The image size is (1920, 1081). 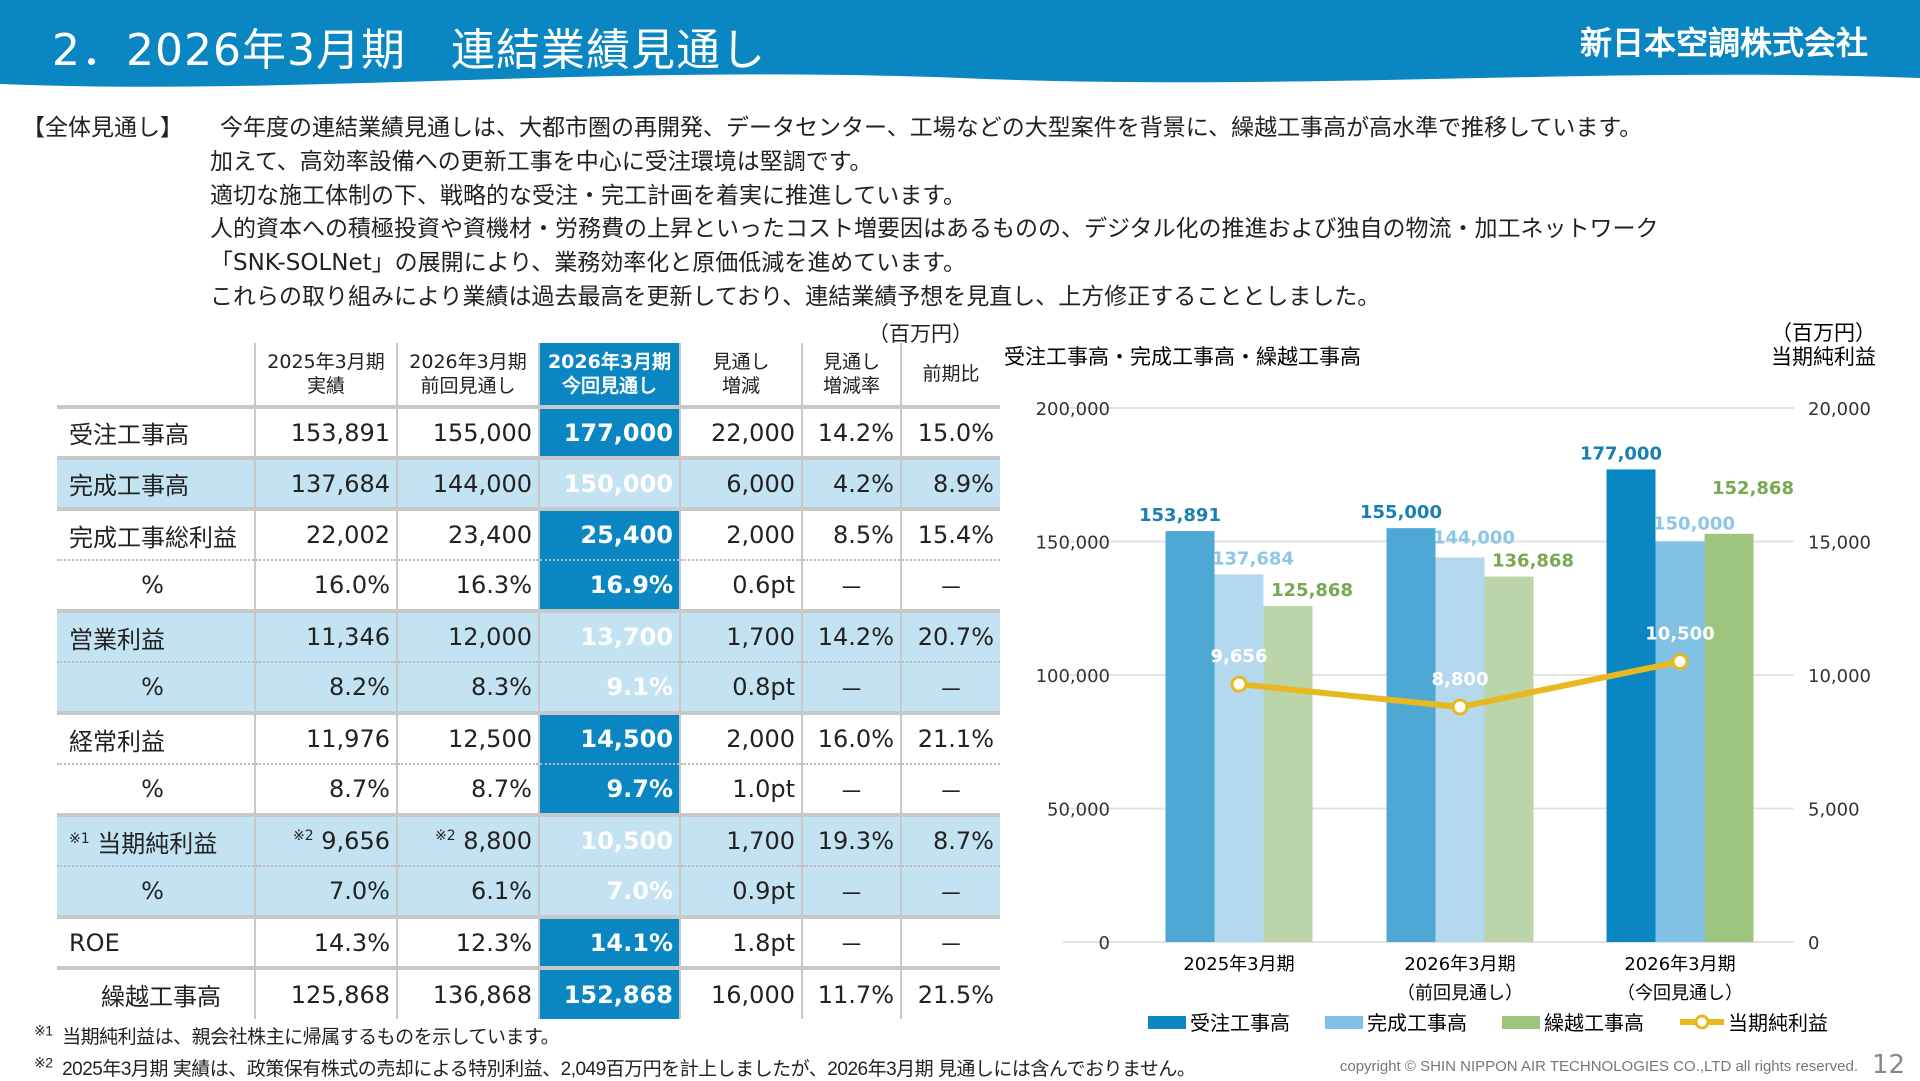 I want to click on table-cell: 4.2%, so click(x=851, y=482).